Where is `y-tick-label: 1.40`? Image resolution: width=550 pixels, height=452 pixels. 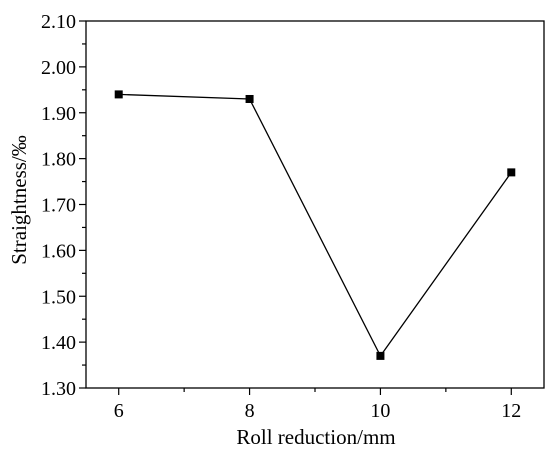
y-tick-label: 1.40 is located at coordinates (58, 343).